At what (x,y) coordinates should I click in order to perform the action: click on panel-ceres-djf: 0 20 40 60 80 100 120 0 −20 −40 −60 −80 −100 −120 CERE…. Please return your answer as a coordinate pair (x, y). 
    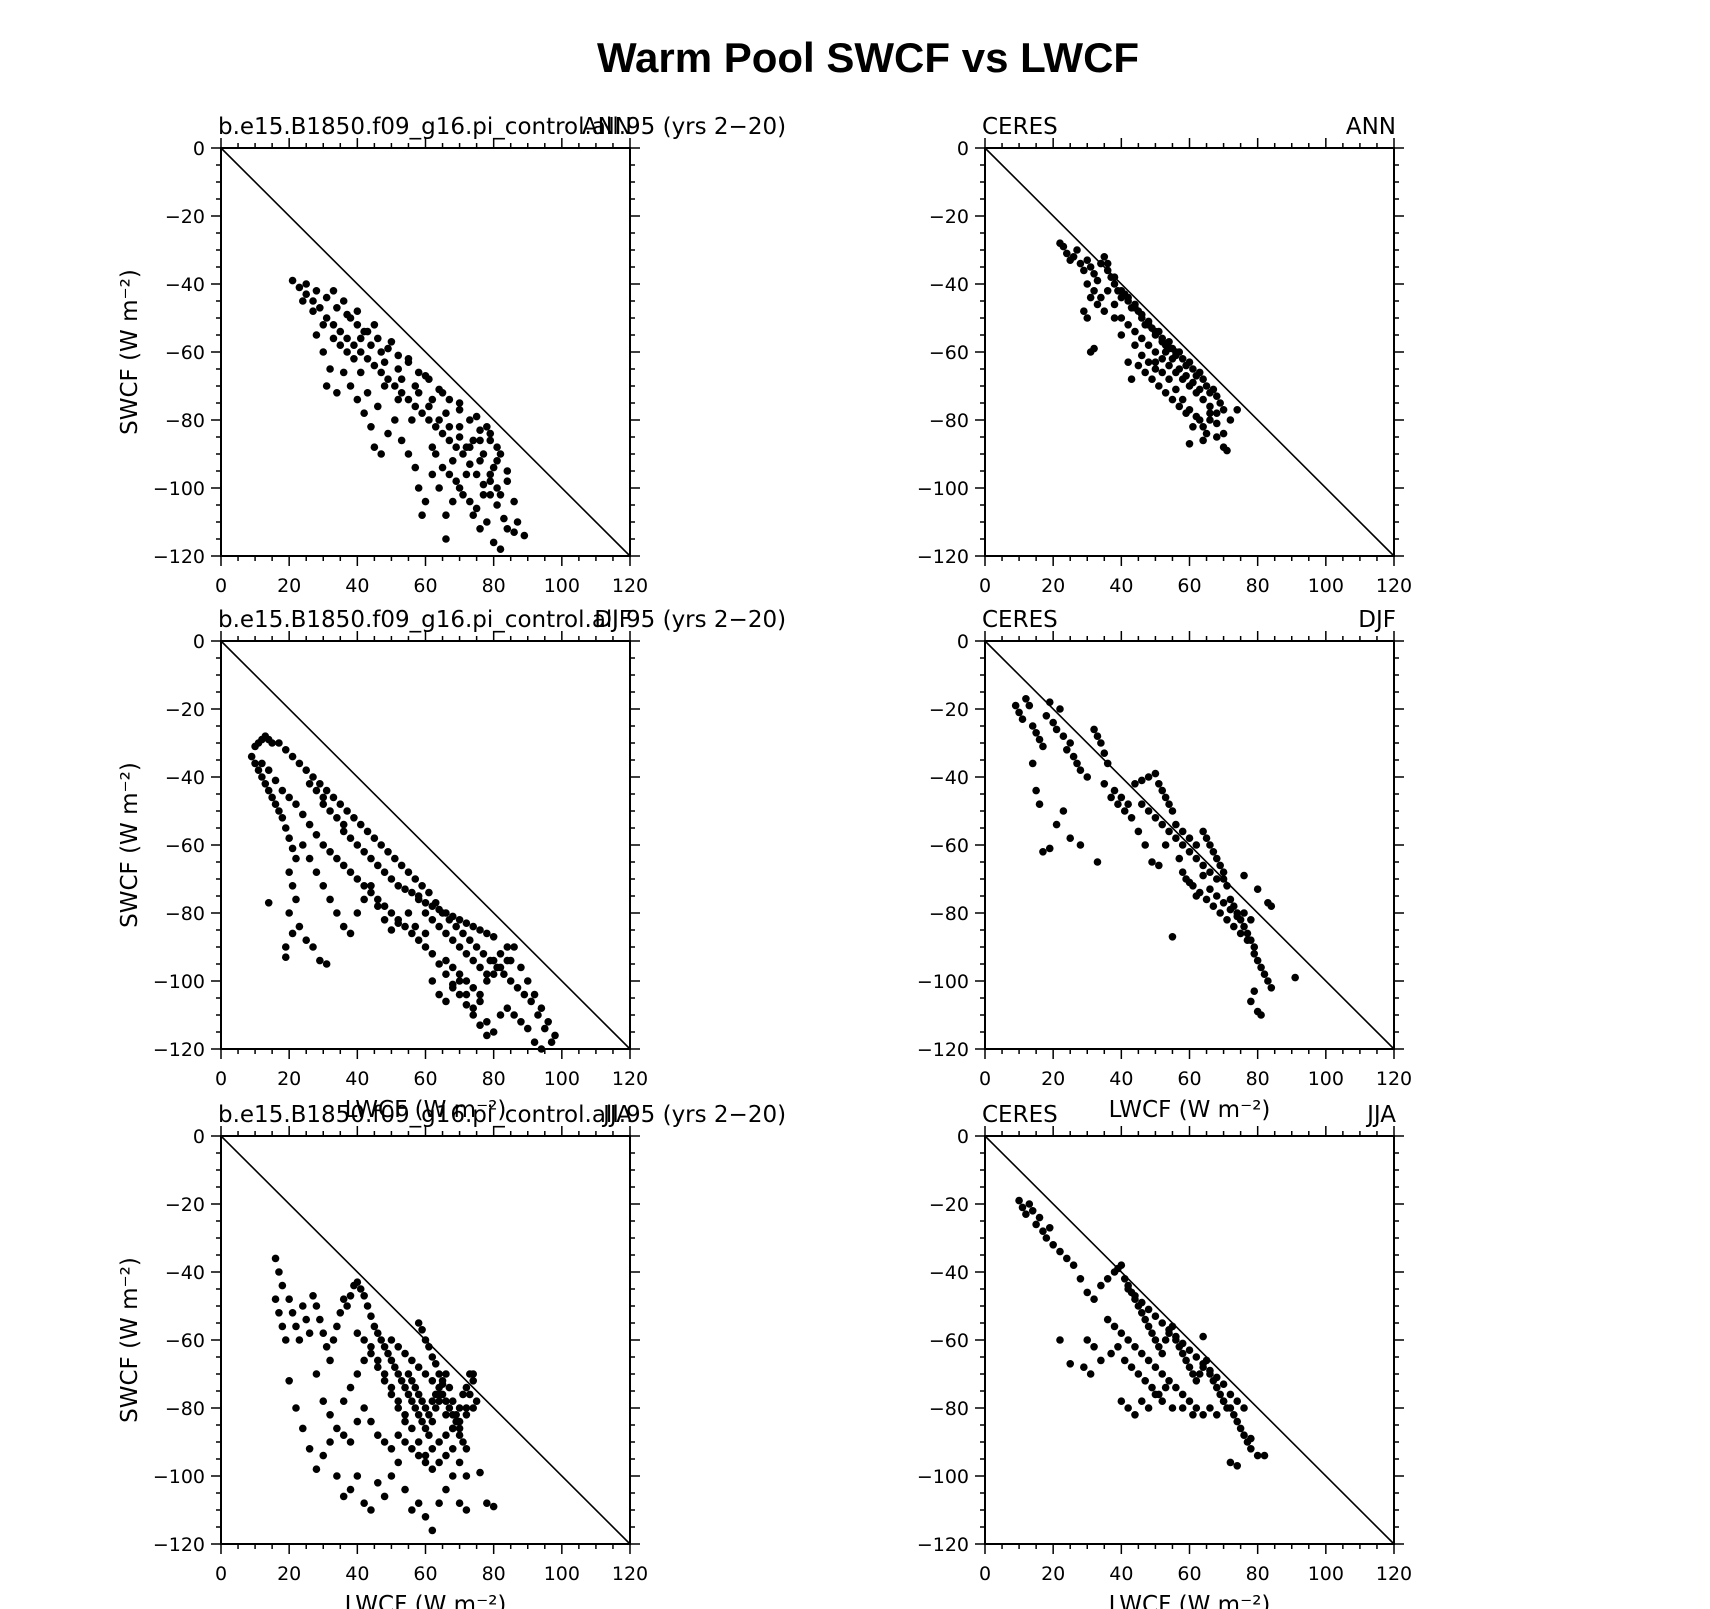
    Looking at the image, I should click on (1164, 865).